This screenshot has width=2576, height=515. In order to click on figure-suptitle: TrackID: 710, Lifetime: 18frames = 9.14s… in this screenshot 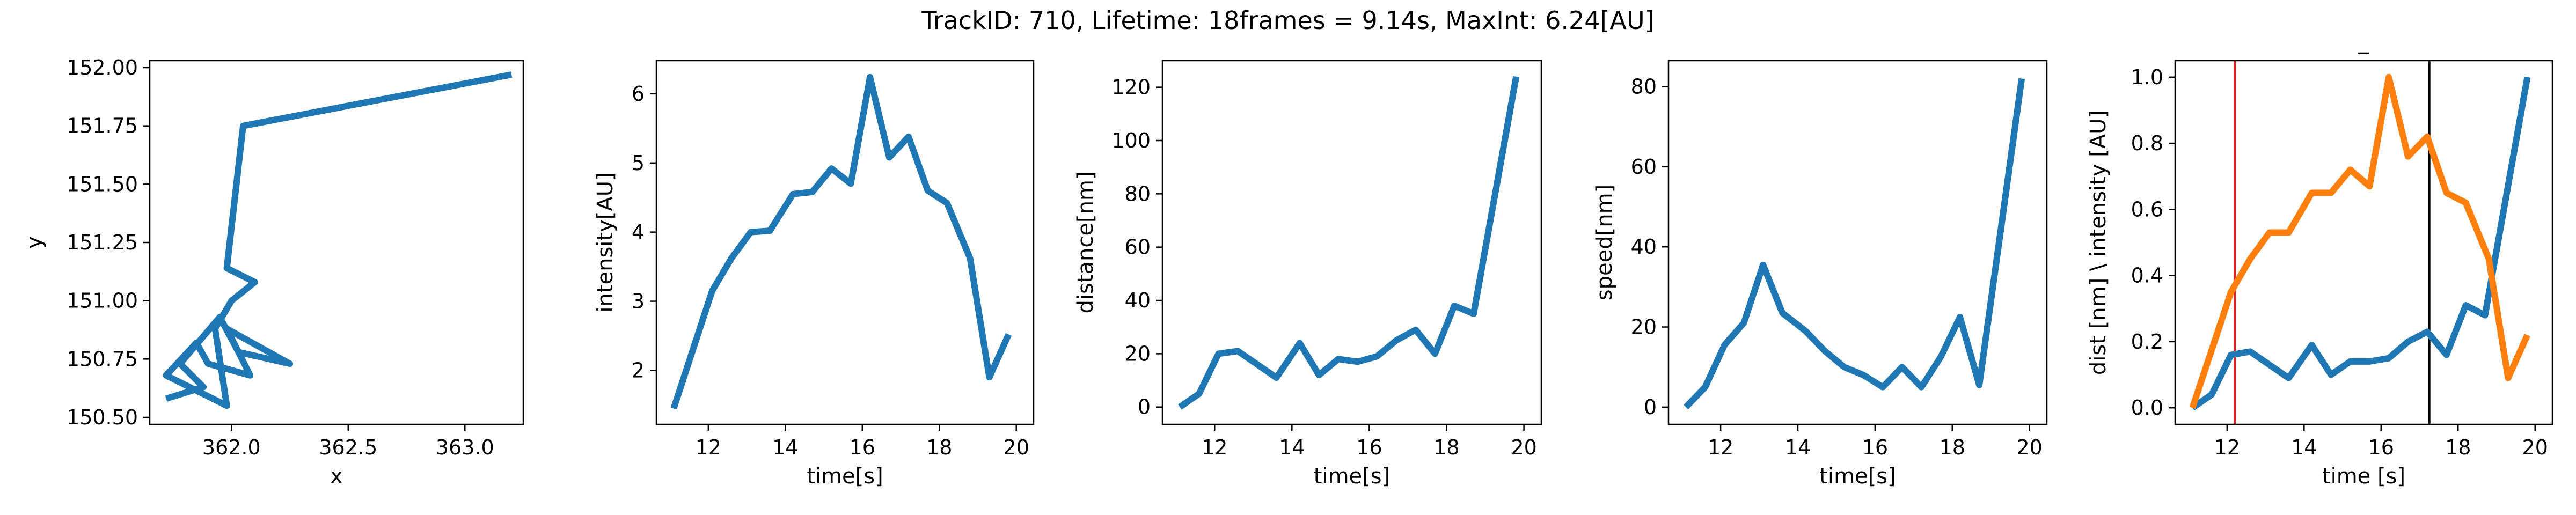, I will do `click(1287, 21)`.